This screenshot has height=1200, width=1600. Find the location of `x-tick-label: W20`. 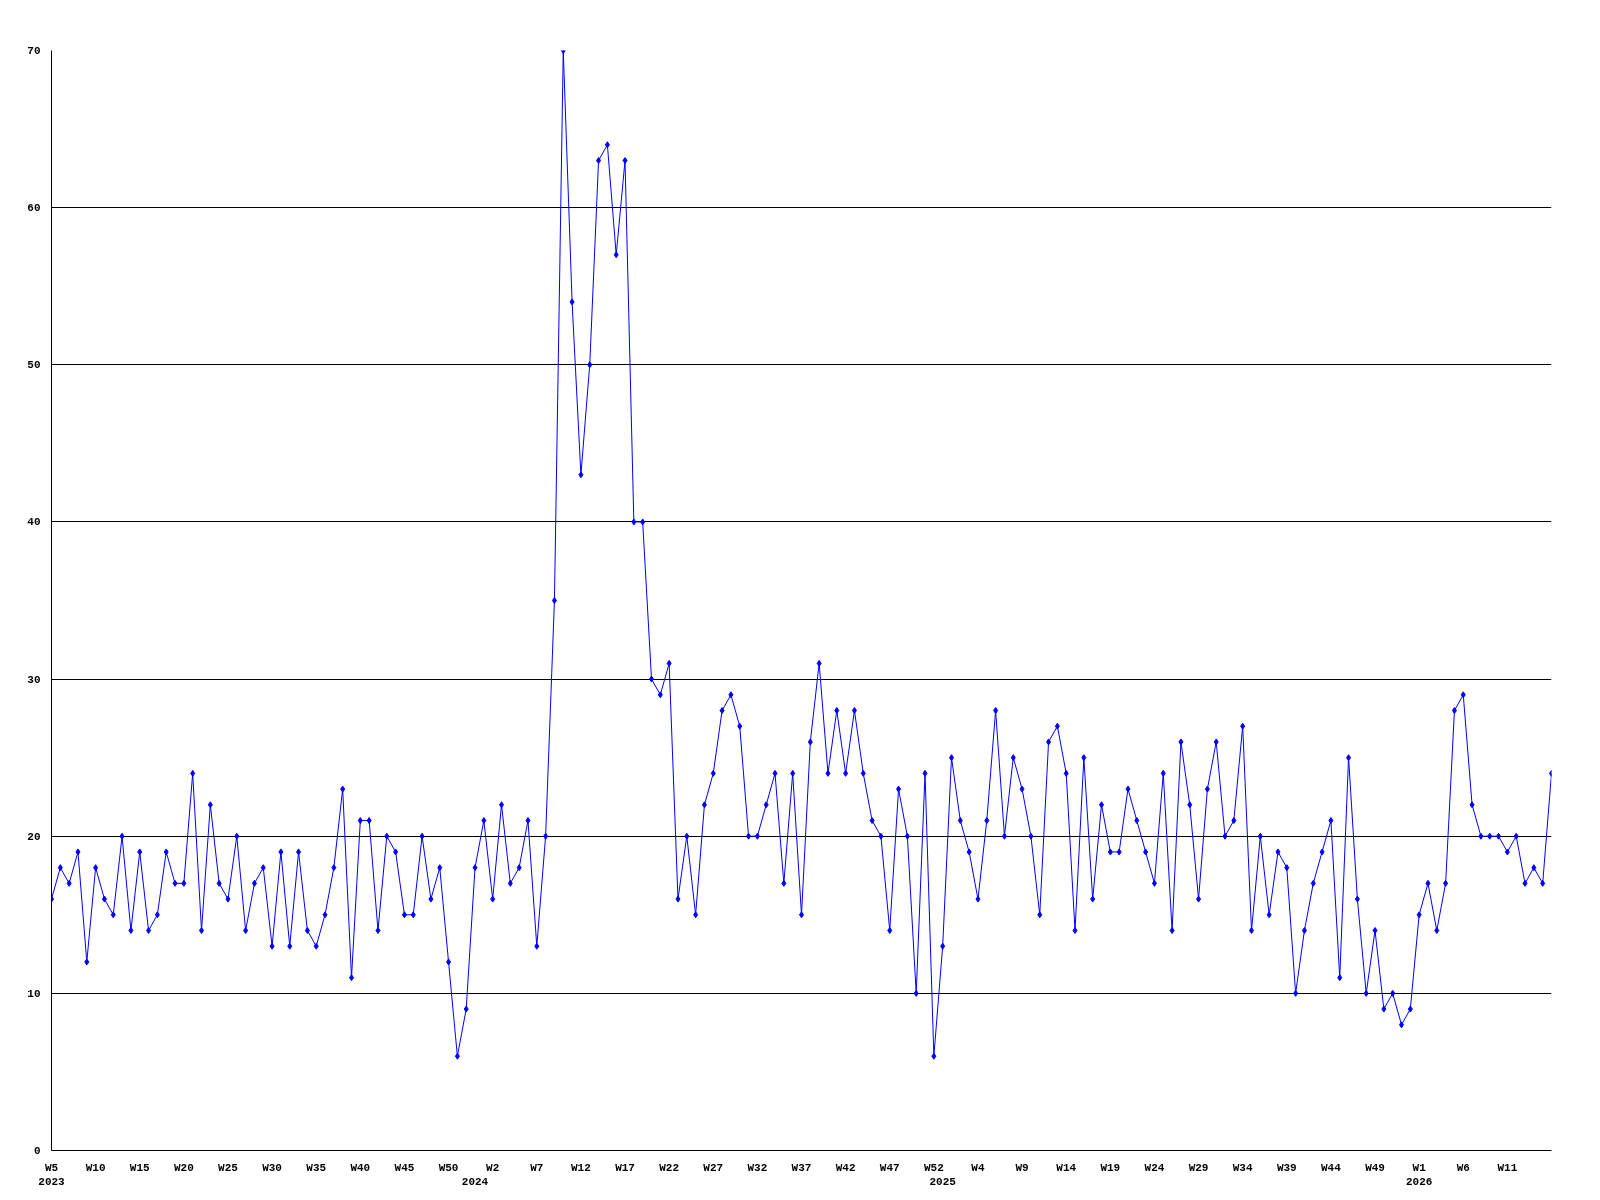

x-tick-label: W20 is located at coordinates (183, 1167).